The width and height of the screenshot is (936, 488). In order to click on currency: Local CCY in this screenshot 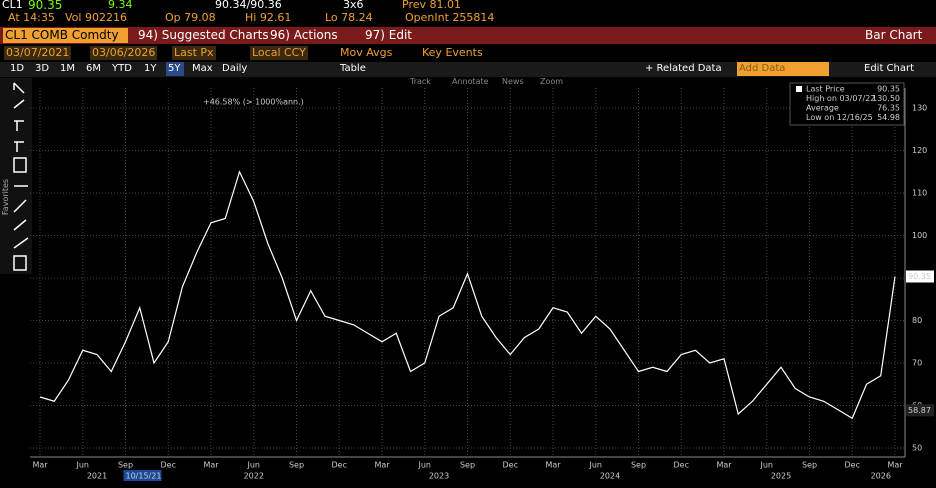, I will do `click(279, 53)`.